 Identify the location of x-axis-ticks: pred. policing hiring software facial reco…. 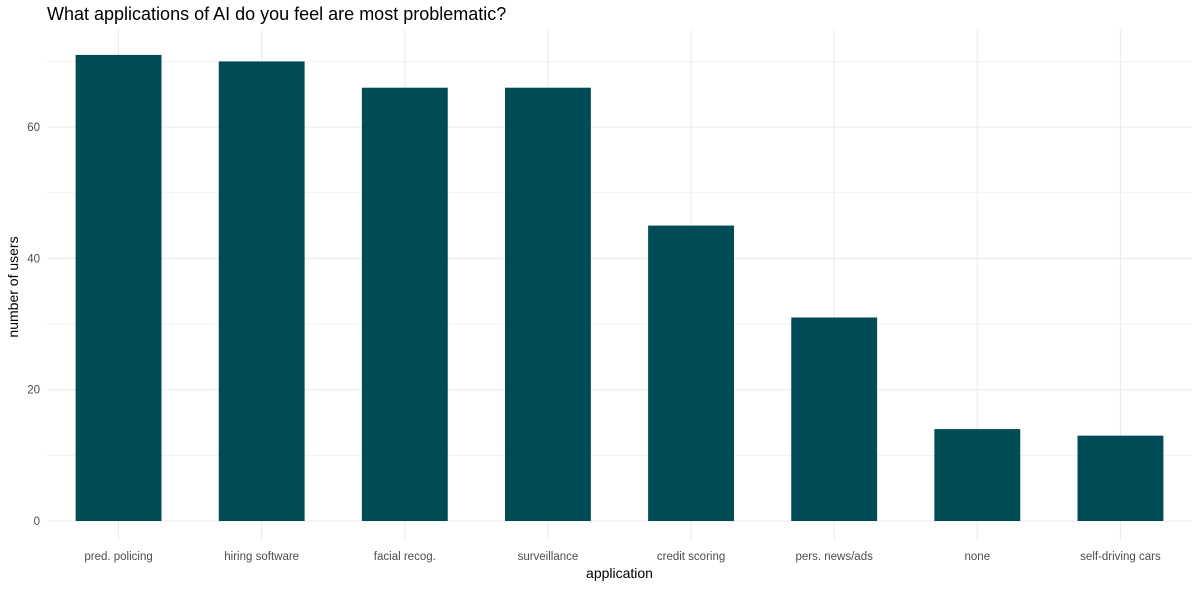
(622, 557).